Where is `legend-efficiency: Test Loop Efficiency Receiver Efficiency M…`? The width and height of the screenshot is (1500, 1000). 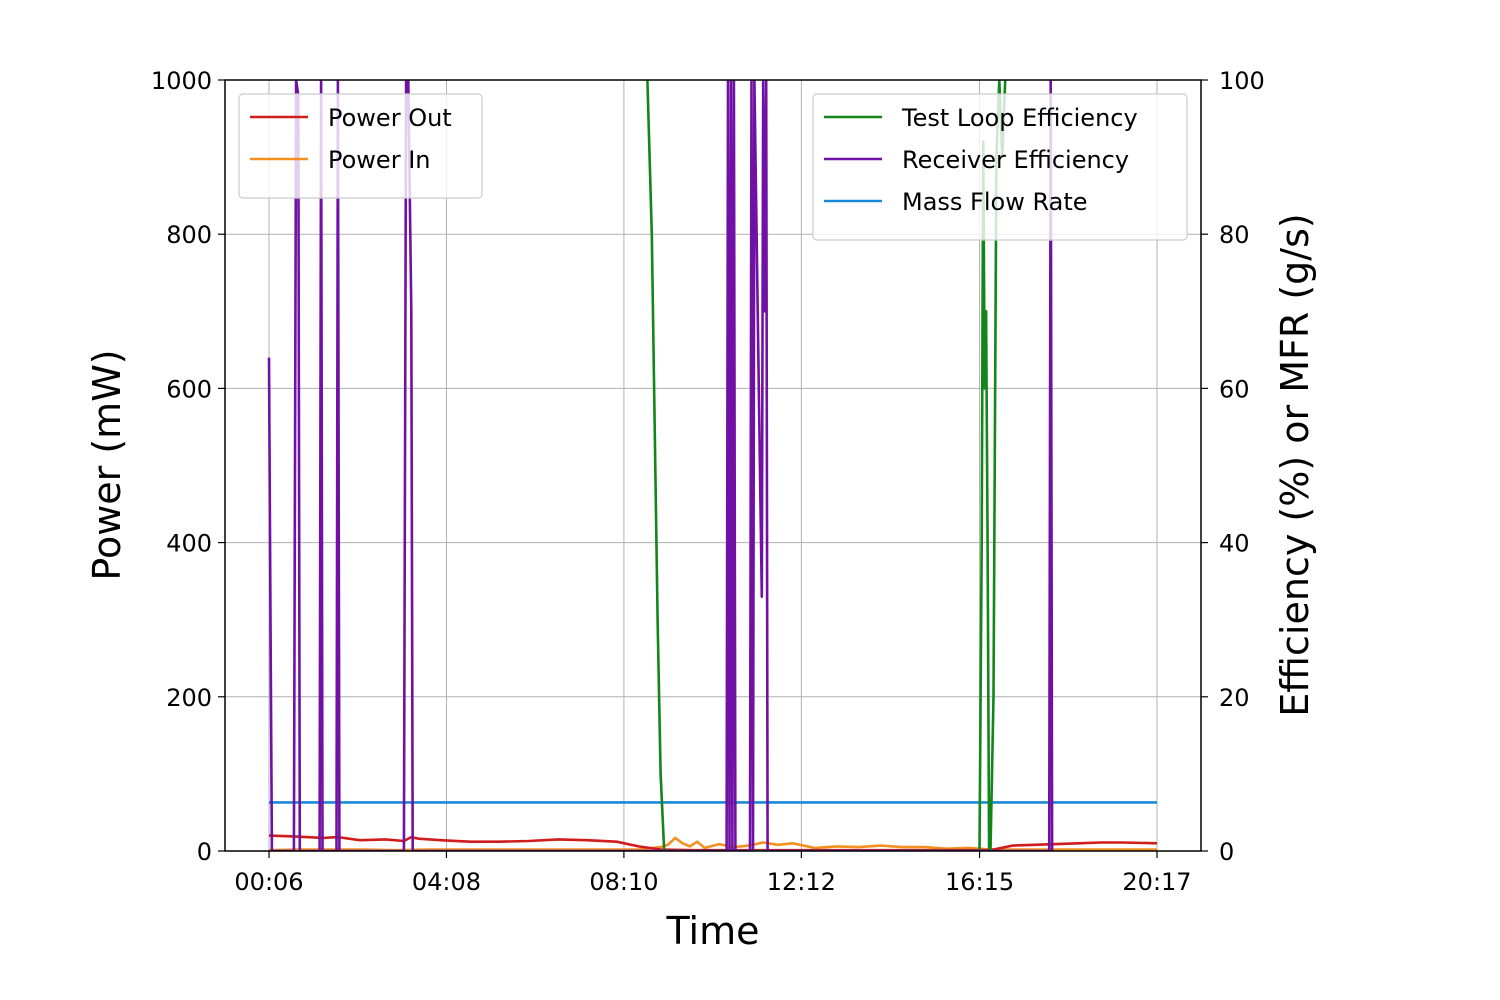
legend-efficiency: Test Loop Efficiency Receiver Efficiency M… is located at coordinates (1000, 167).